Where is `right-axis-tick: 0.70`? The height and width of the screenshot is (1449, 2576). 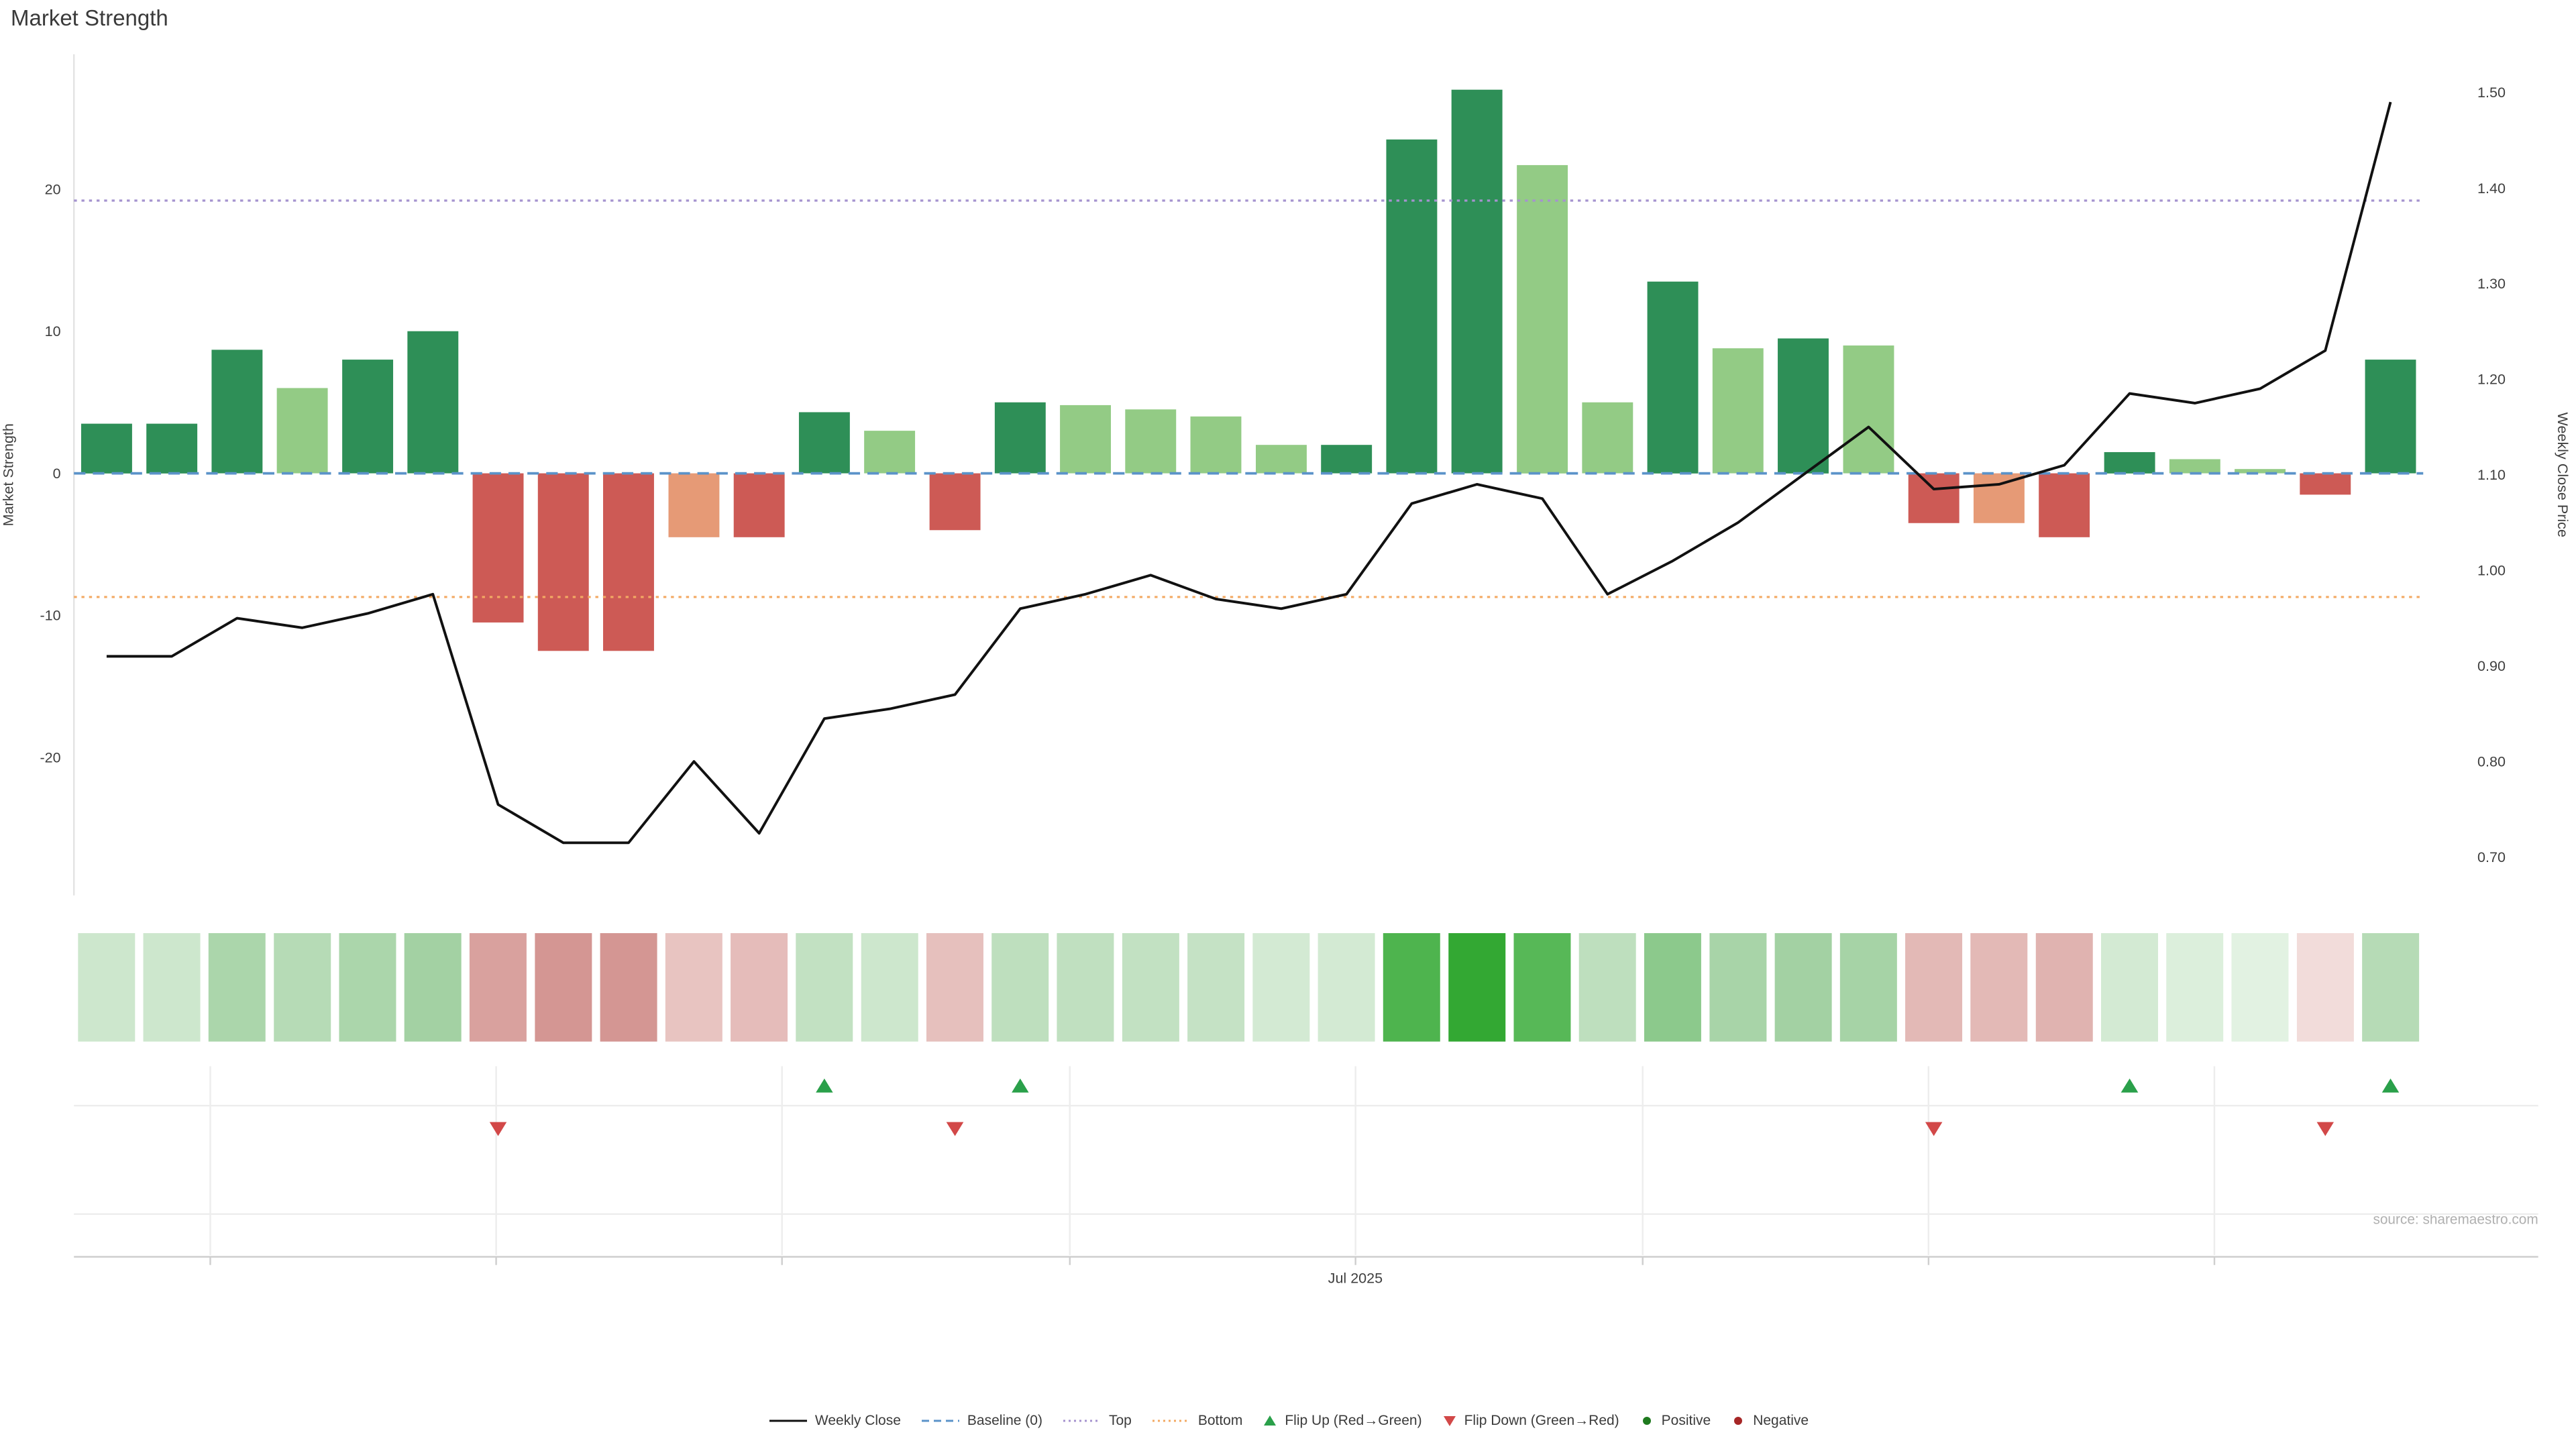
right-axis-tick: 0.70 is located at coordinates (2491, 857).